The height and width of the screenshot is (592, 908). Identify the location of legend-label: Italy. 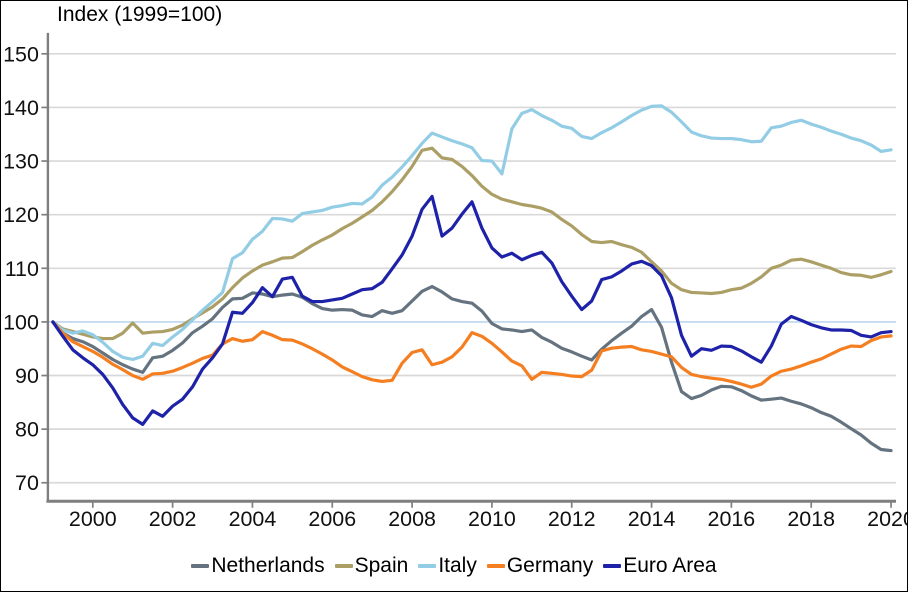
(457, 565).